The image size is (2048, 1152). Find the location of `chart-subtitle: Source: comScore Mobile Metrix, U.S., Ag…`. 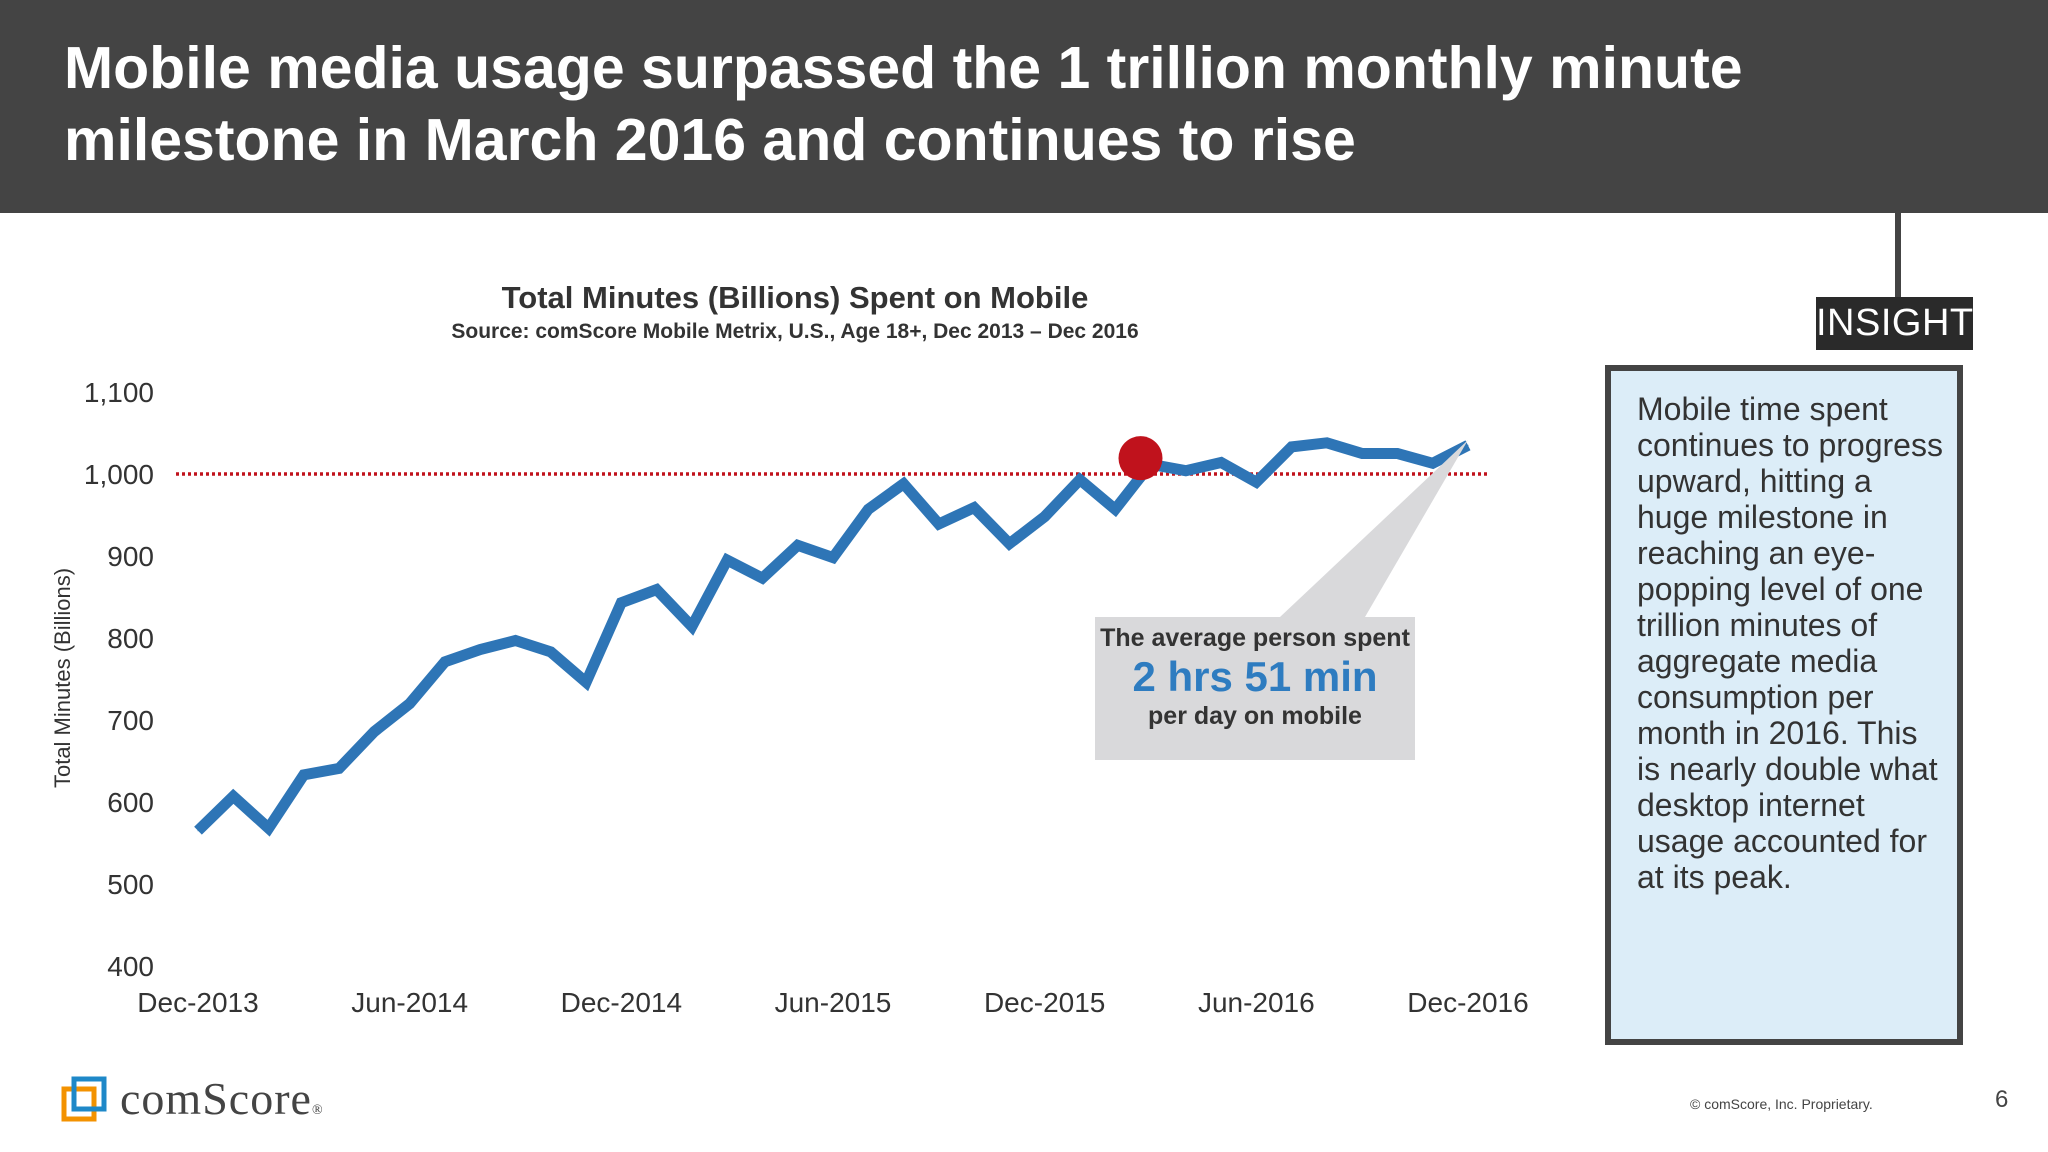

chart-subtitle: Source: comScore Mobile Metrix, U.S., Ag… is located at coordinates (794, 331).